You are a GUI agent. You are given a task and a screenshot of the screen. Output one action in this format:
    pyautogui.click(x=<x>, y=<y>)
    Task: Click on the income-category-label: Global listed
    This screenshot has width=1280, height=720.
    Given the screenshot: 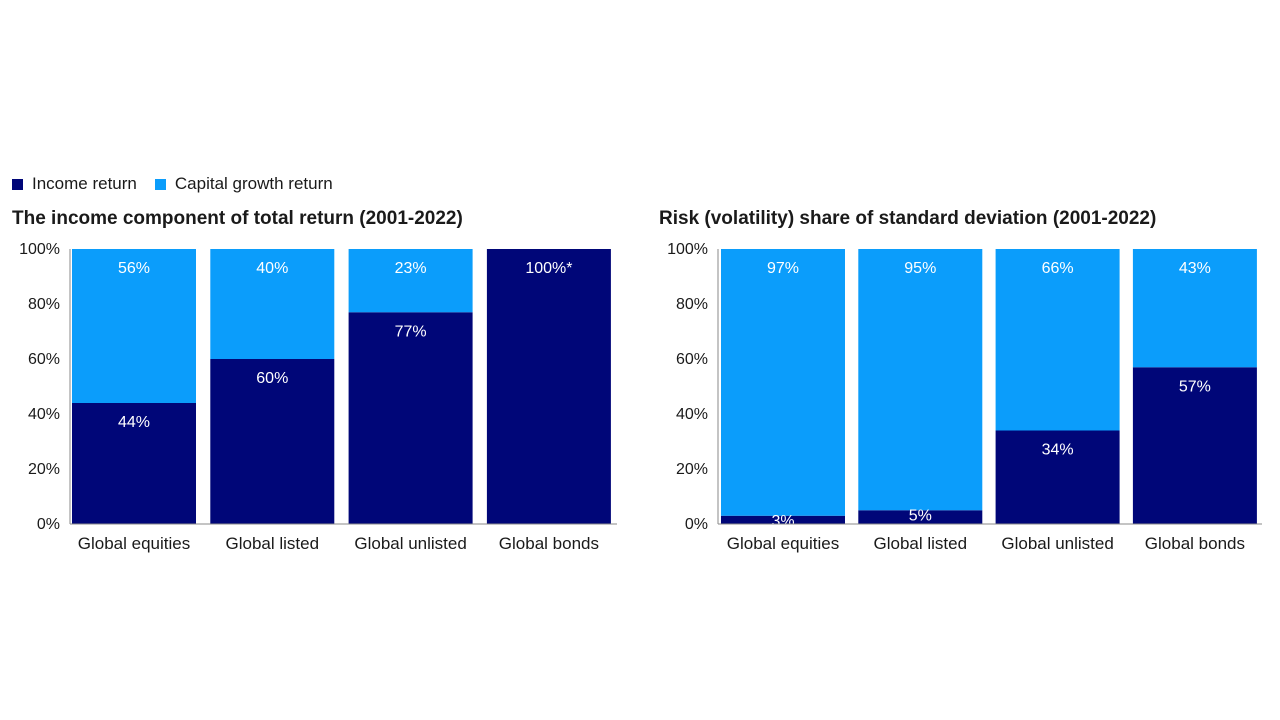 What is the action you would take?
    pyautogui.click(x=273, y=543)
    